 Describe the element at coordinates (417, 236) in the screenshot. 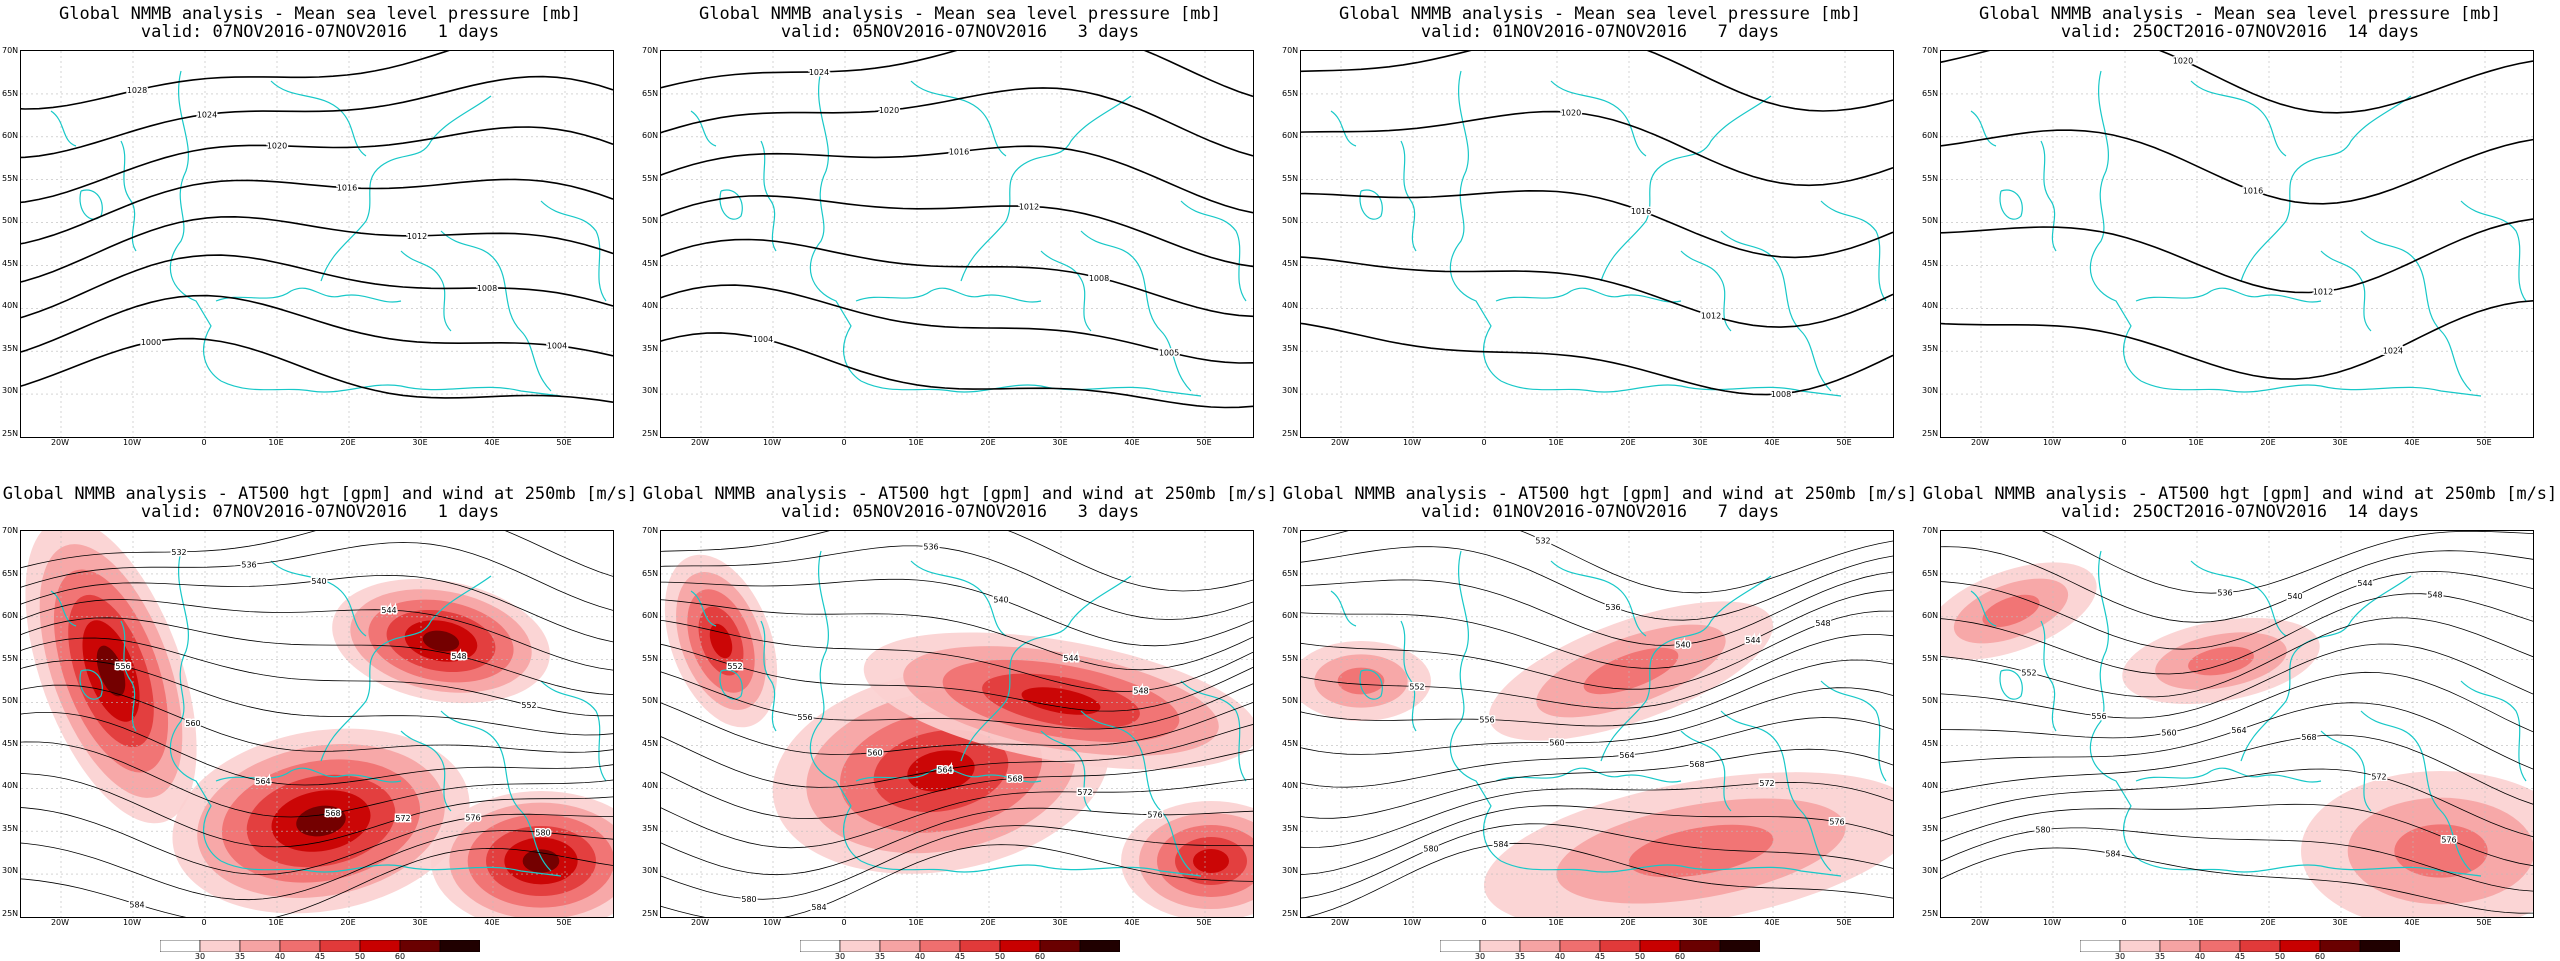

I see `contour-label: 1012` at that location.